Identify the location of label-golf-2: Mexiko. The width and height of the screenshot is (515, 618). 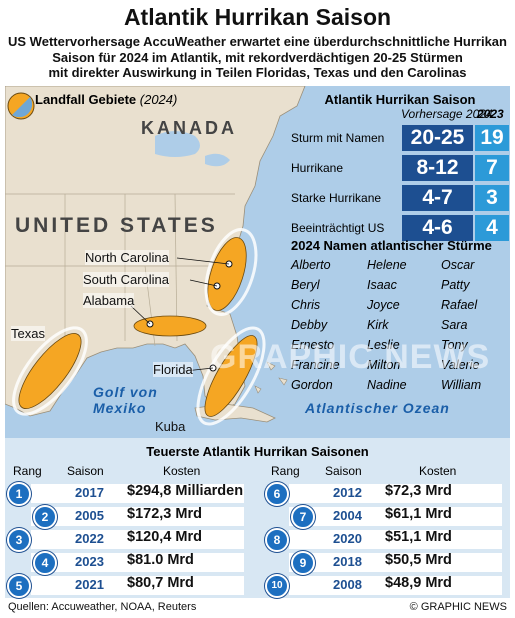
(120, 408).